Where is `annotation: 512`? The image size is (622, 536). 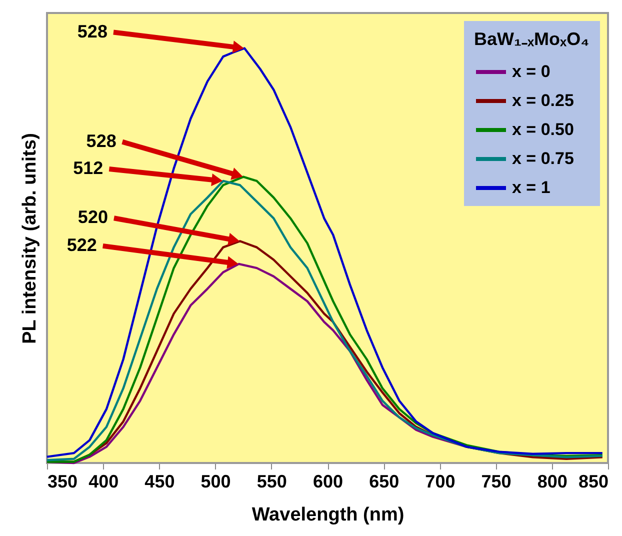 annotation: 512 is located at coordinates (88, 168).